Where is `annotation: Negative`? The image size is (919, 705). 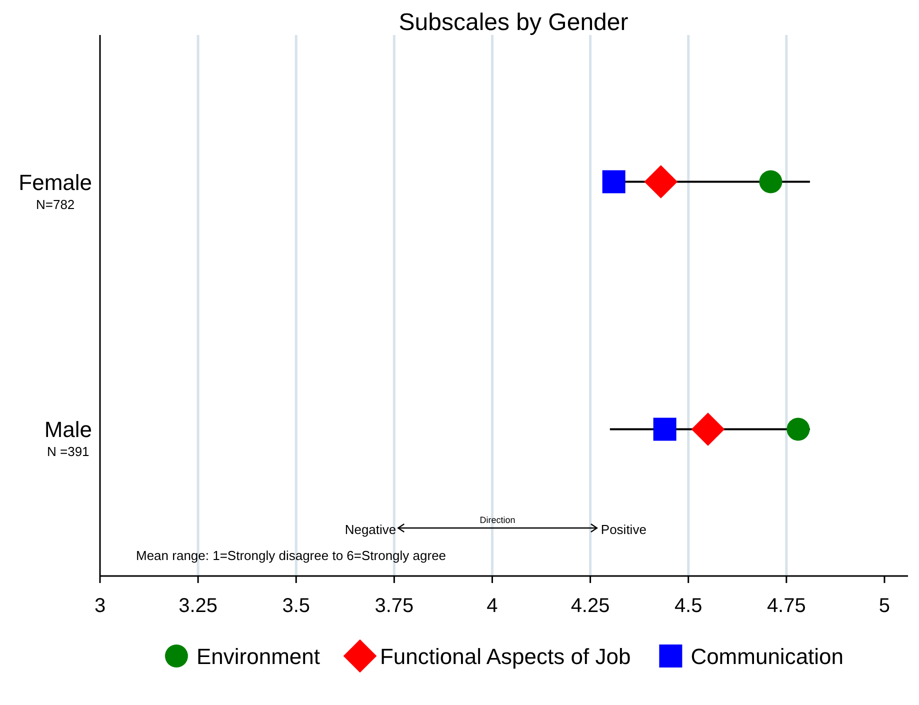 annotation: Negative is located at coordinates (370, 529).